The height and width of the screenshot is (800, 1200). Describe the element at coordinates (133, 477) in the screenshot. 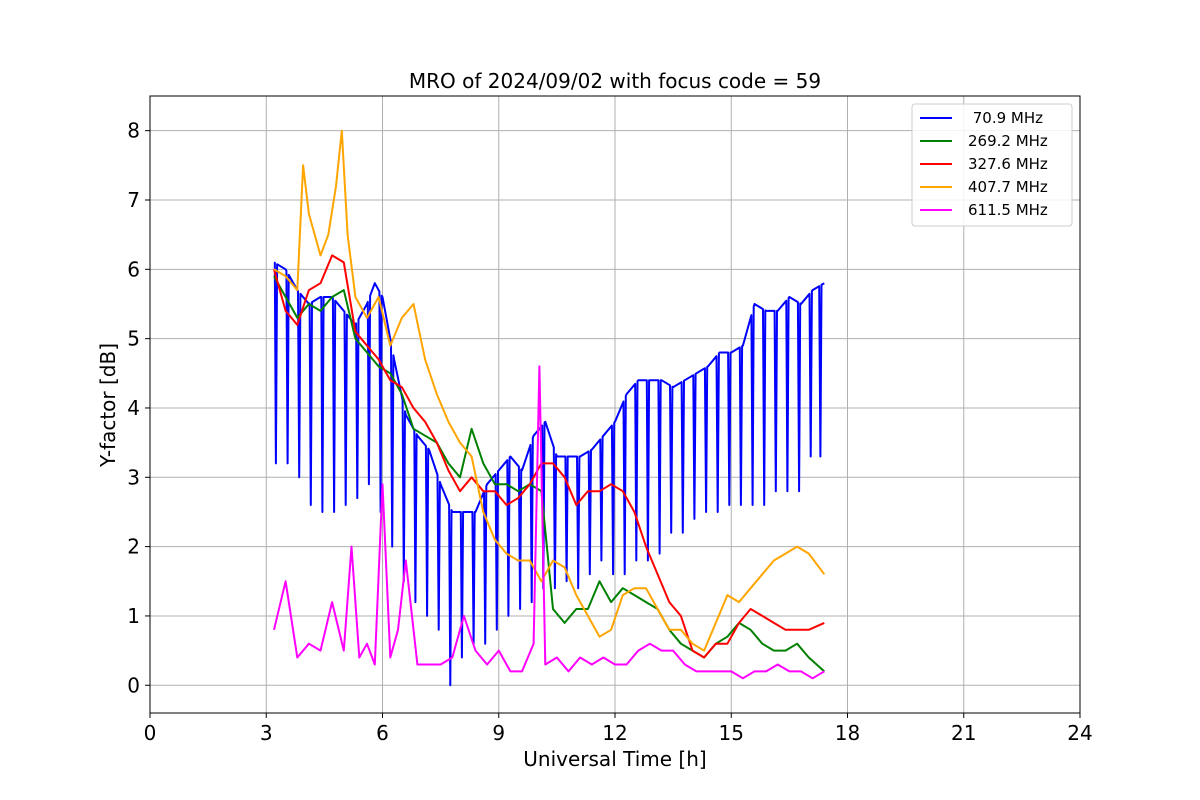

I see `y-tick-label: 3` at that location.